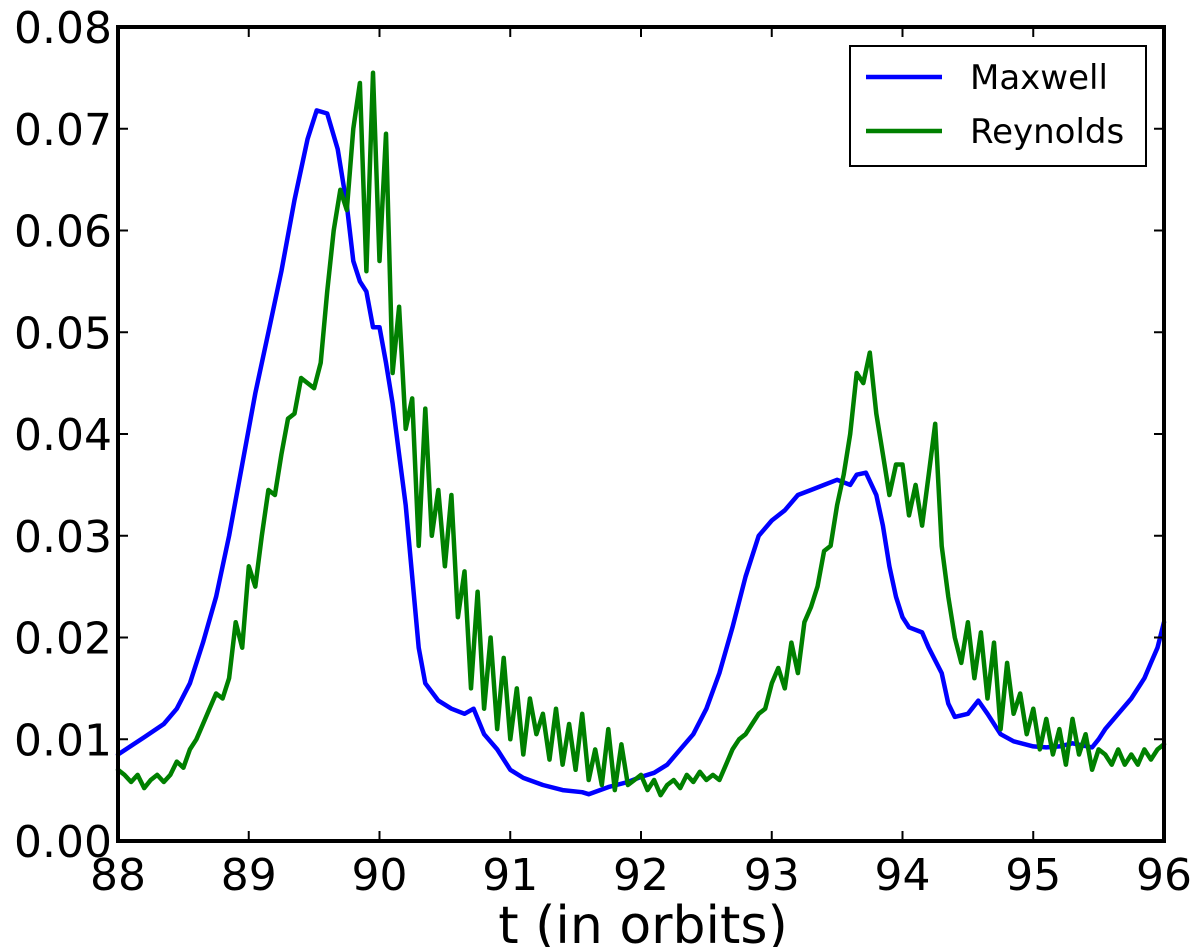 The width and height of the screenshot is (1200, 947). Describe the element at coordinates (63, 28) in the screenshot. I see `y-tick-label: 0.08` at that location.